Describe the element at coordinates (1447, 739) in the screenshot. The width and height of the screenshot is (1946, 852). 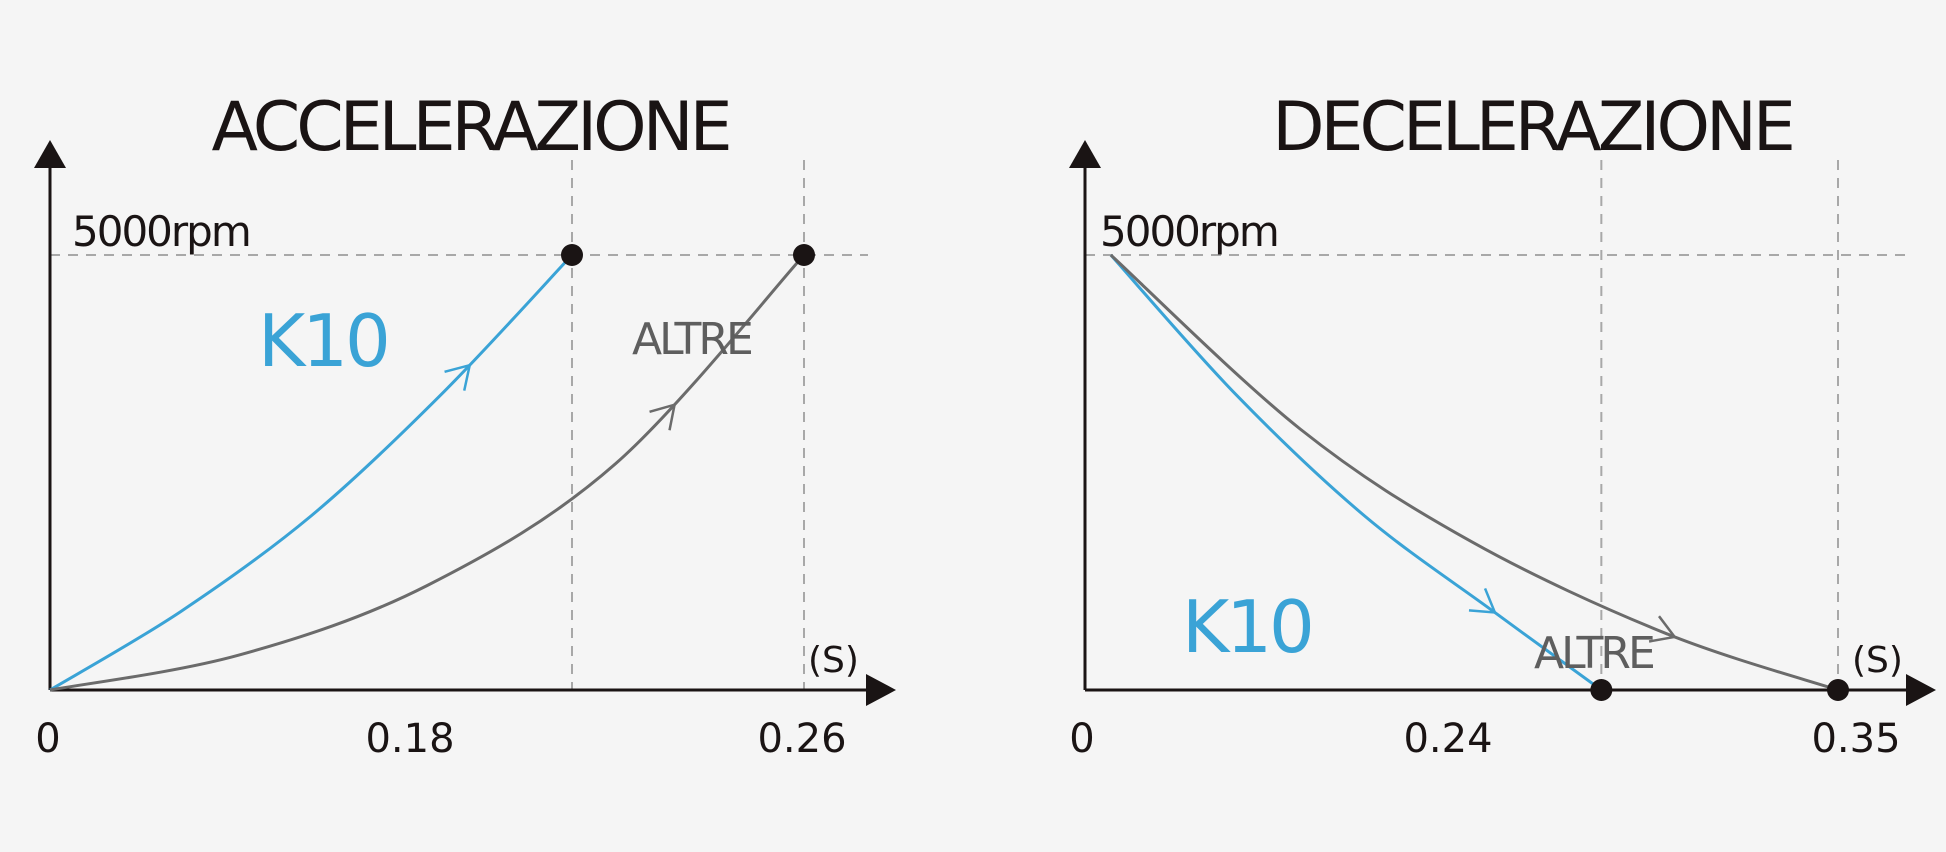
I see `x-tick-label: 0.24` at that location.